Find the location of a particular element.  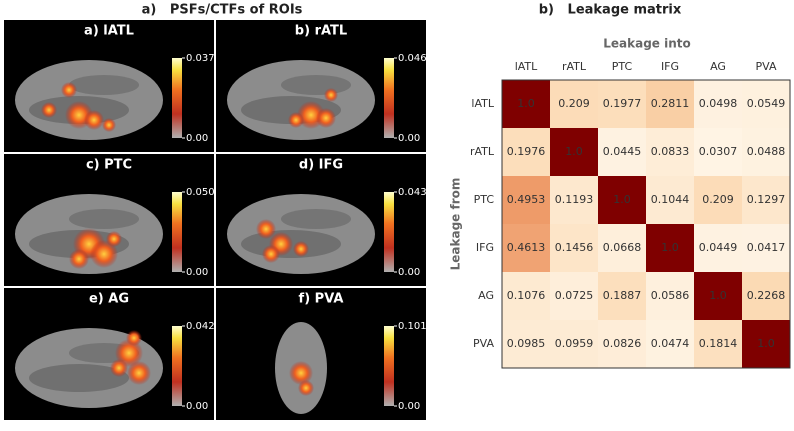

cell-label: 0.0826 is located at coordinates (622, 343).